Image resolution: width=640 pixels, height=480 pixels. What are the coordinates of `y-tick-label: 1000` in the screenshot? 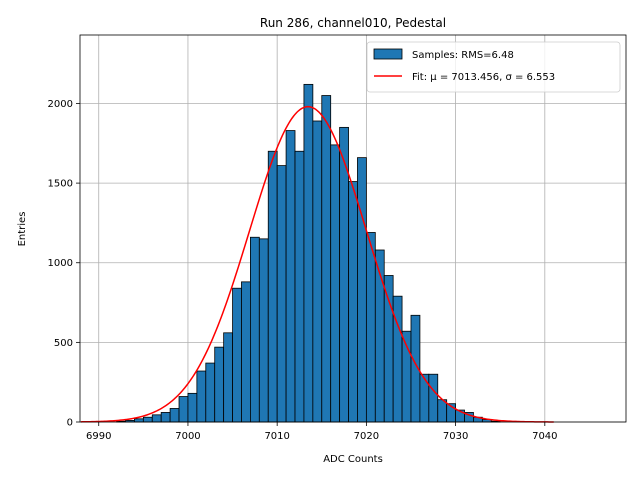 It's located at (60, 263).